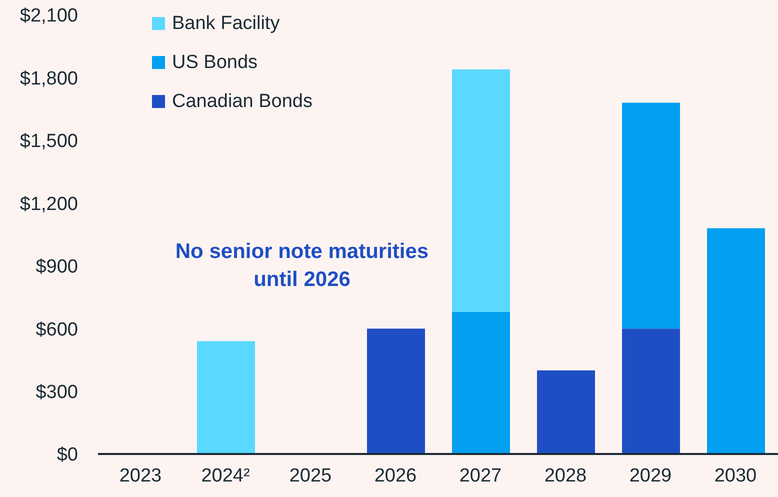 Image resolution: width=778 pixels, height=497 pixels. Describe the element at coordinates (57, 329) in the screenshot. I see `y-tick-label: $600` at that location.